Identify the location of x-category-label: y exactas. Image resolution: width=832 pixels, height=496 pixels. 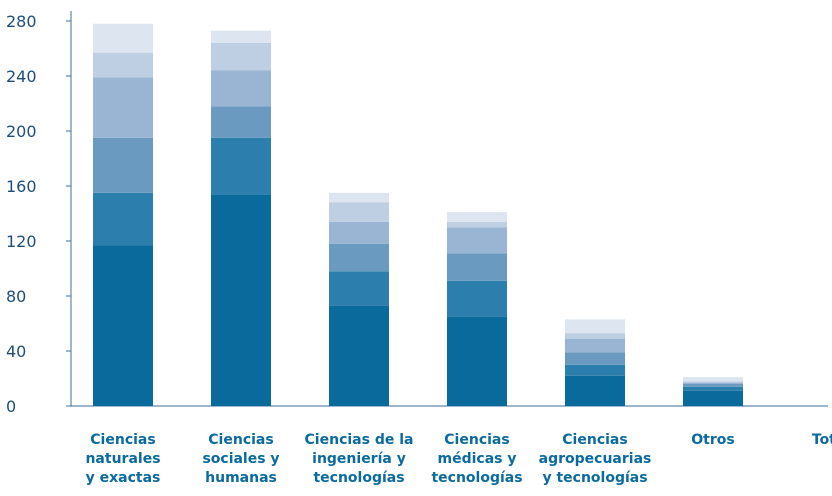
(123, 478).